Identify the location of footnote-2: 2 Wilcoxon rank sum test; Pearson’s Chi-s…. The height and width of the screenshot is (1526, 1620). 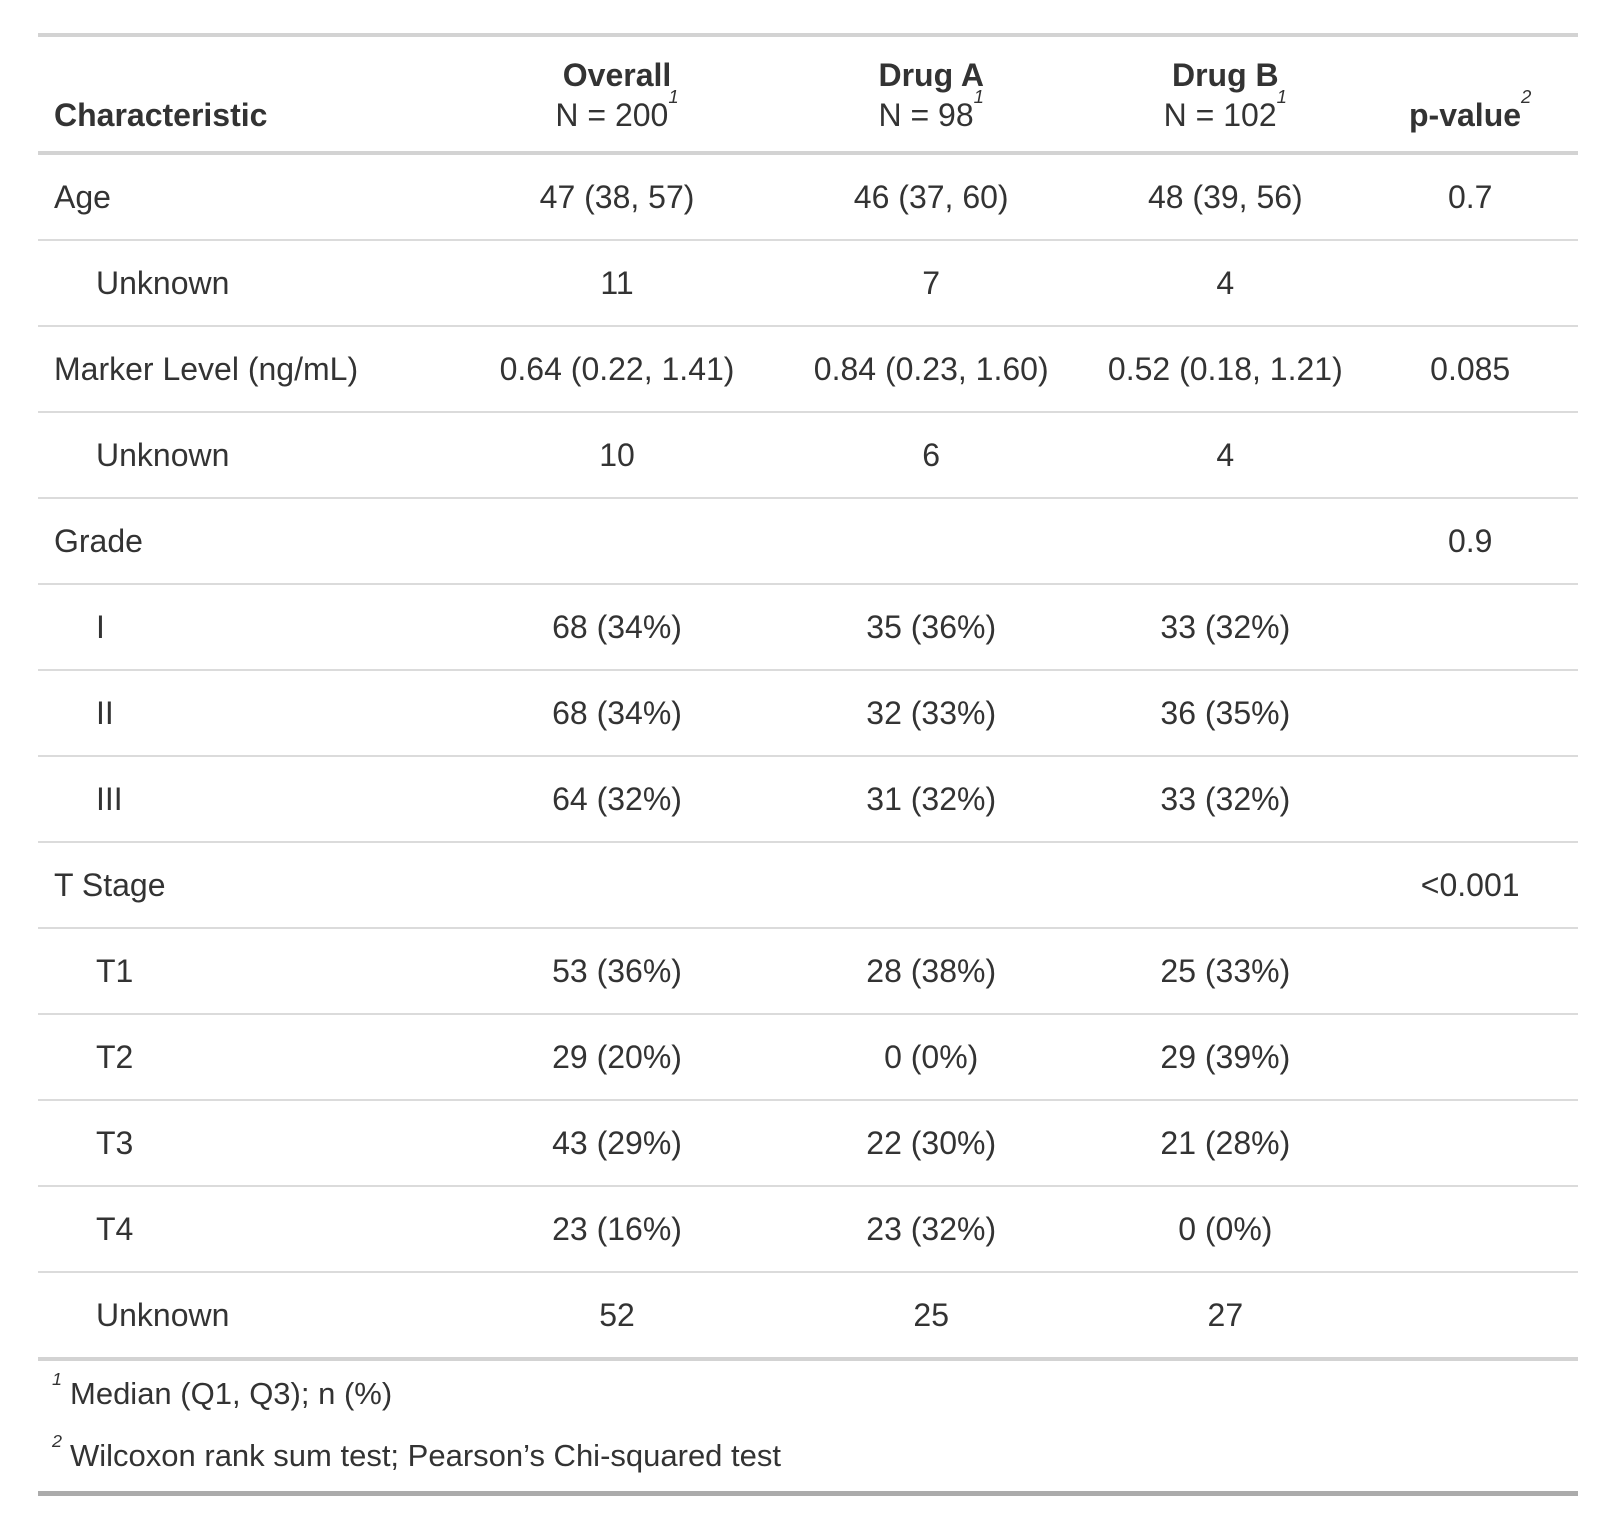
(808, 1459).